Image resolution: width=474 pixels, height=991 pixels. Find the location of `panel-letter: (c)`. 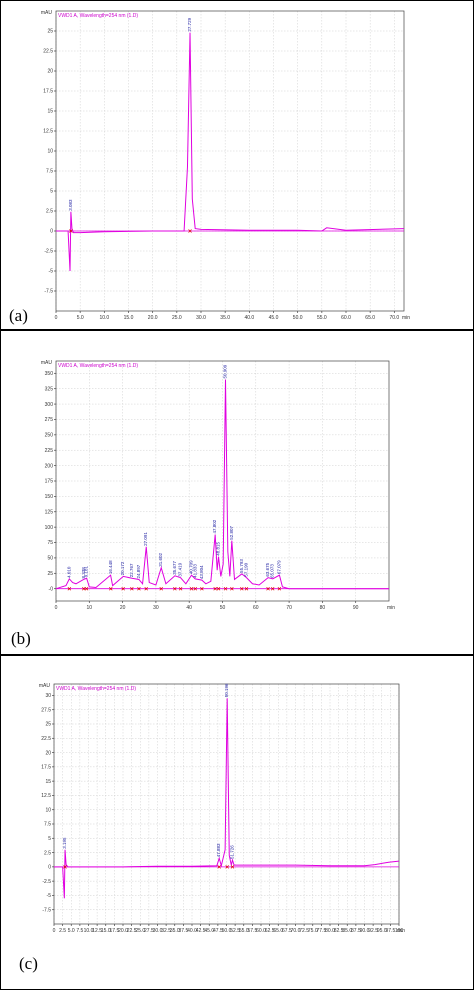

panel-letter: (c) is located at coordinates (28, 963).